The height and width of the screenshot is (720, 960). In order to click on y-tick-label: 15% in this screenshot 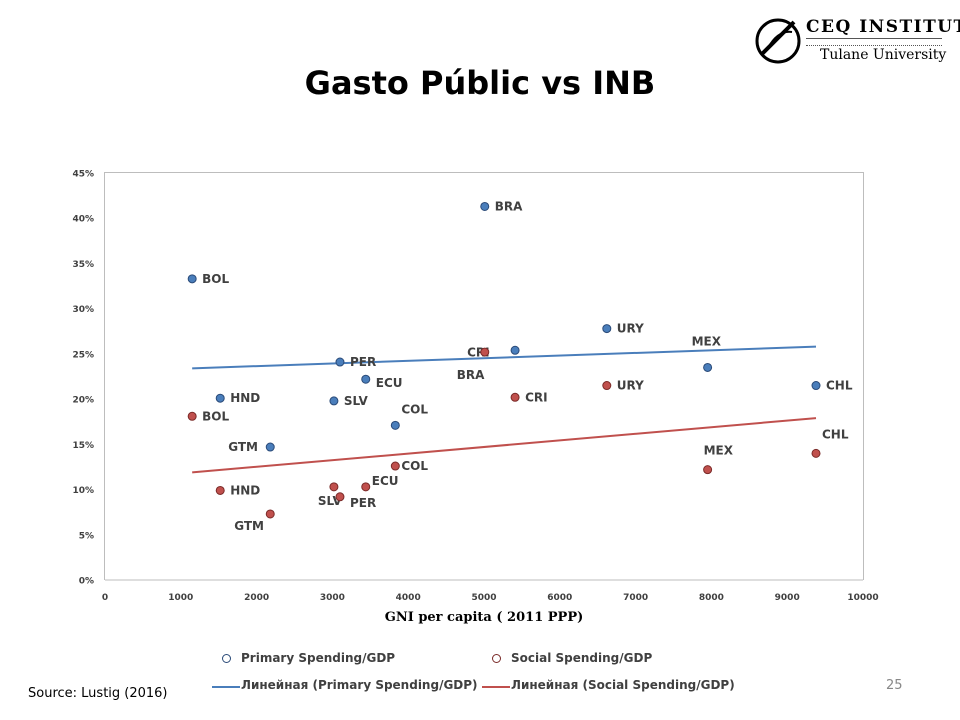, I will do `click(83, 446)`.